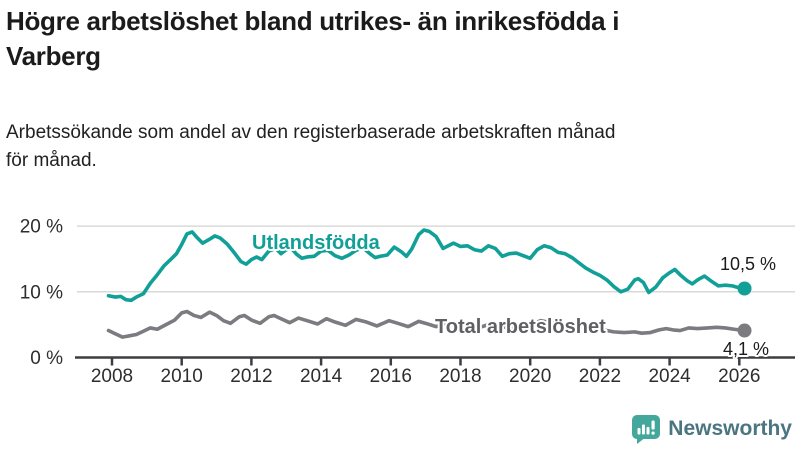 Image resolution: width=800 pixels, height=450 pixels. What do you see at coordinates (744, 309) in the screenshot?
I see `dots-layer` at bounding box center [744, 309].